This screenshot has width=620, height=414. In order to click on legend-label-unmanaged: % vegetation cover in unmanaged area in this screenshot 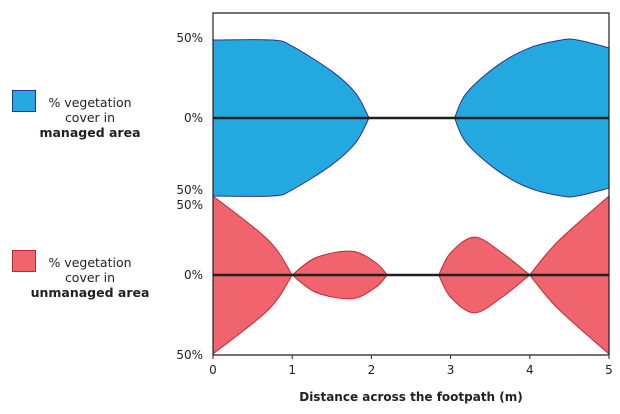, I will do `click(90, 277)`.